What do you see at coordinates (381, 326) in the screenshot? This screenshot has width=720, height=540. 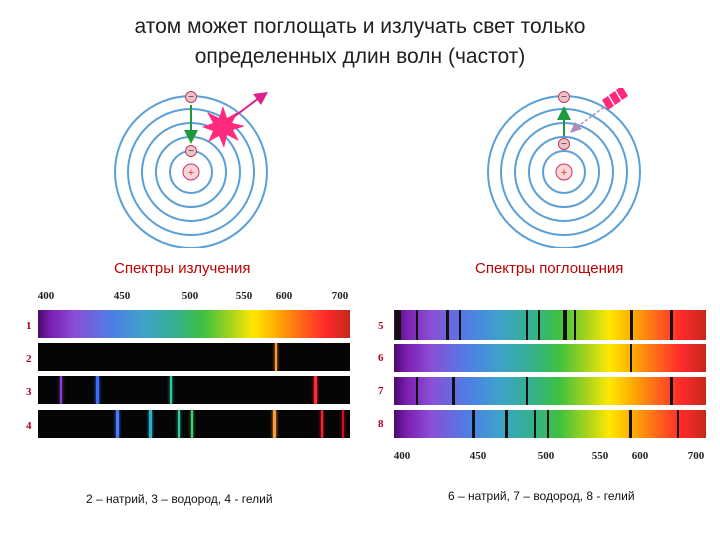 I see `row-number-5: 5` at bounding box center [381, 326].